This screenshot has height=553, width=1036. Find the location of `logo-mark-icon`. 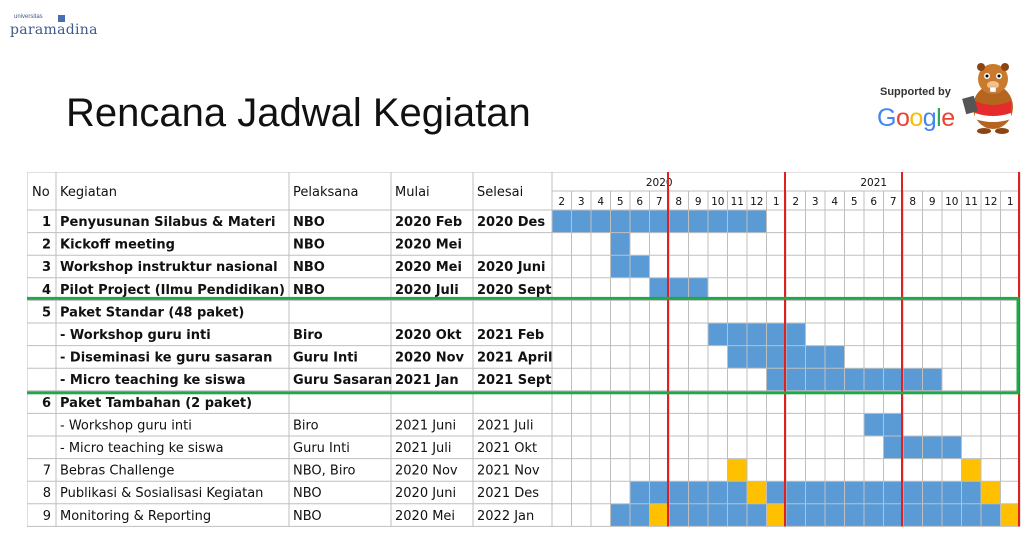

logo-mark-icon is located at coordinates (61, 18).